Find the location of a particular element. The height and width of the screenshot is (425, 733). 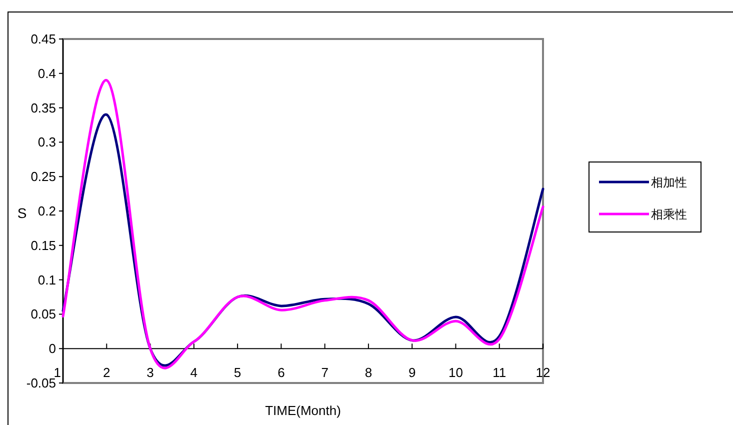

x-tick-label: 12 is located at coordinates (543, 372).